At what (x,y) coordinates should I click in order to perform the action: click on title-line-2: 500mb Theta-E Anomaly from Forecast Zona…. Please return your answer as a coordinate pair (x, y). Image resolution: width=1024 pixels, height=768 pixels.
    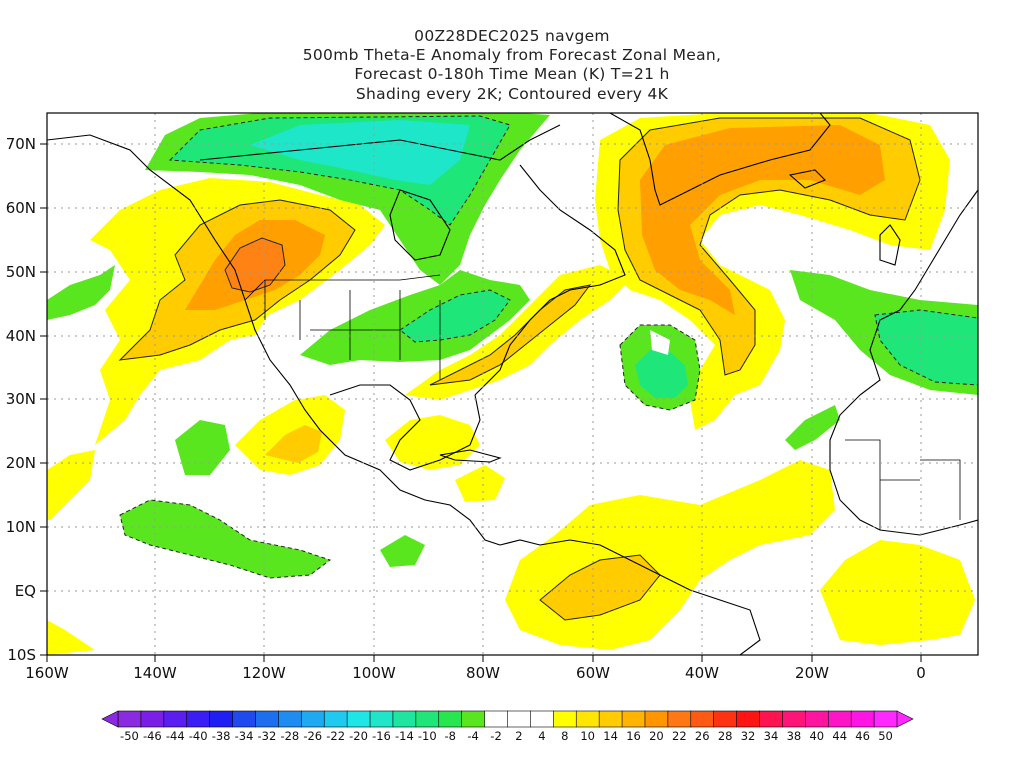
    Looking at the image, I should click on (512, 55).